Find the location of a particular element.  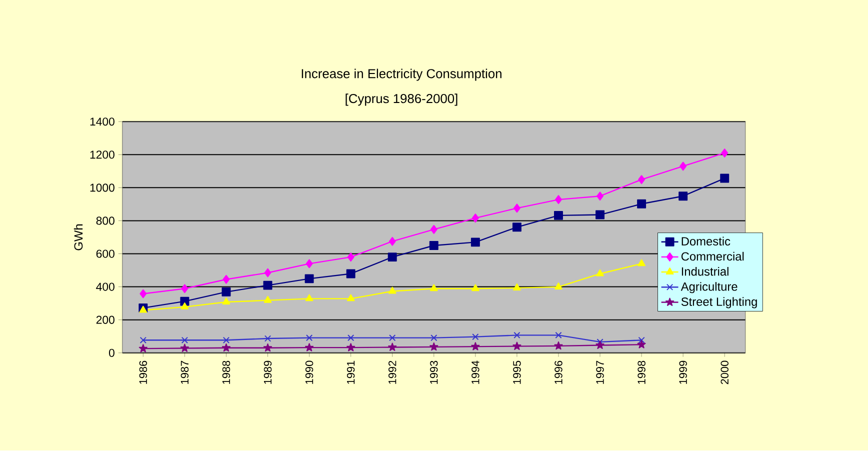

legend-label: Domestic is located at coordinates (706, 241).